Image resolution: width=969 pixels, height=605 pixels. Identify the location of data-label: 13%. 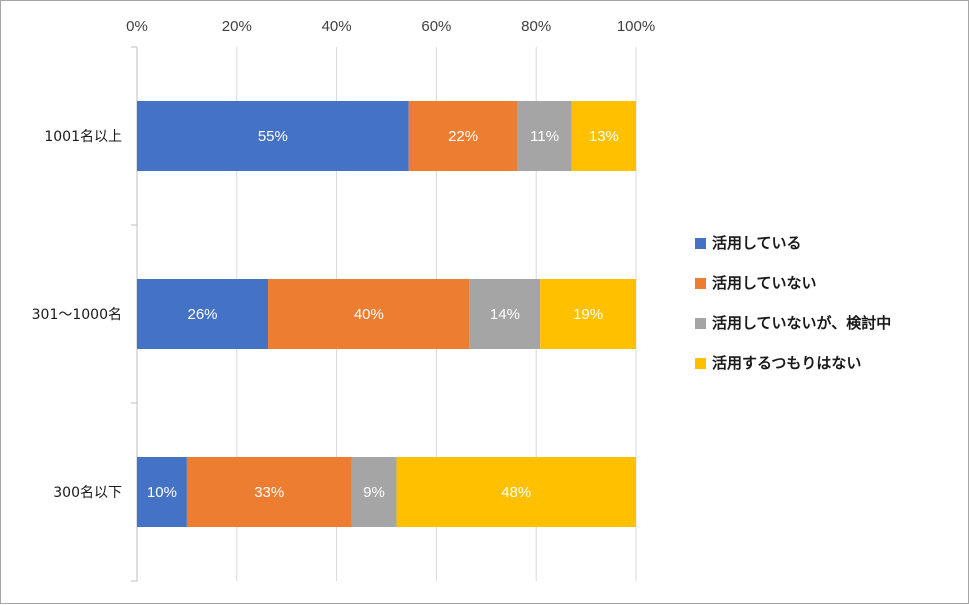
(604, 136).